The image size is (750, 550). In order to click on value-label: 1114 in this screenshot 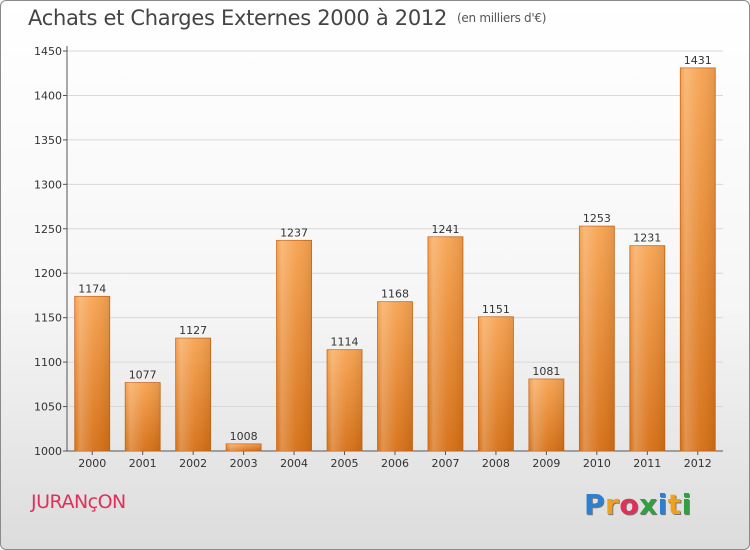, I will do `click(345, 342)`.